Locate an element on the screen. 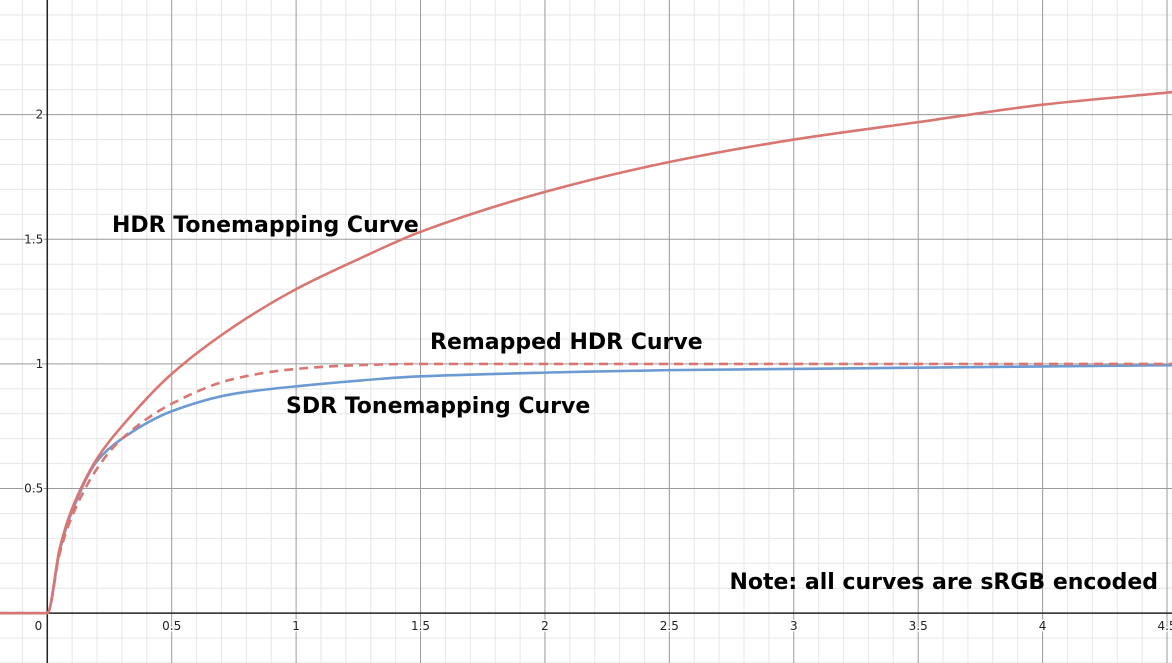  y-tick-label: 1.5 is located at coordinates (33, 239).